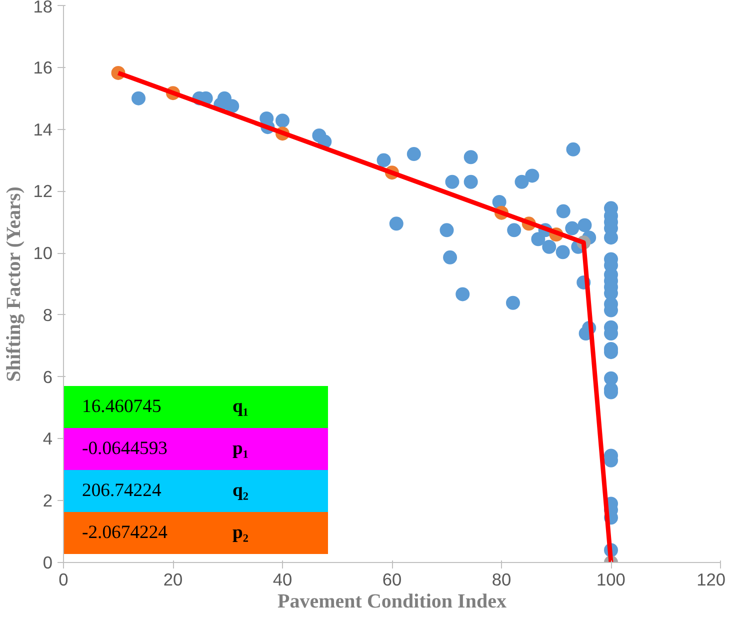 The height and width of the screenshot is (626, 735). What do you see at coordinates (63, 580) in the screenshot?
I see `x-tick-label: 0` at bounding box center [63, 580].